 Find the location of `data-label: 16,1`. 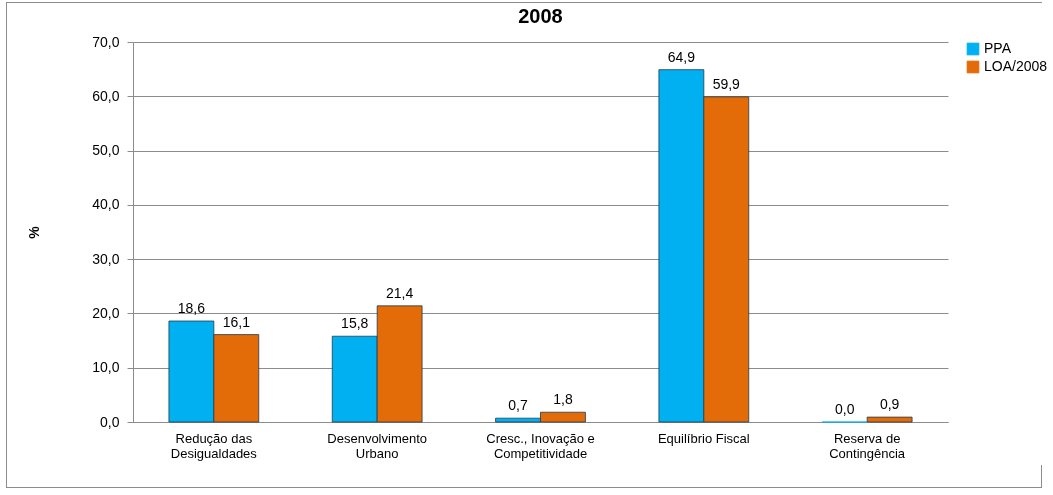

data-label: 16,1 is located at coordinates (236, 321).